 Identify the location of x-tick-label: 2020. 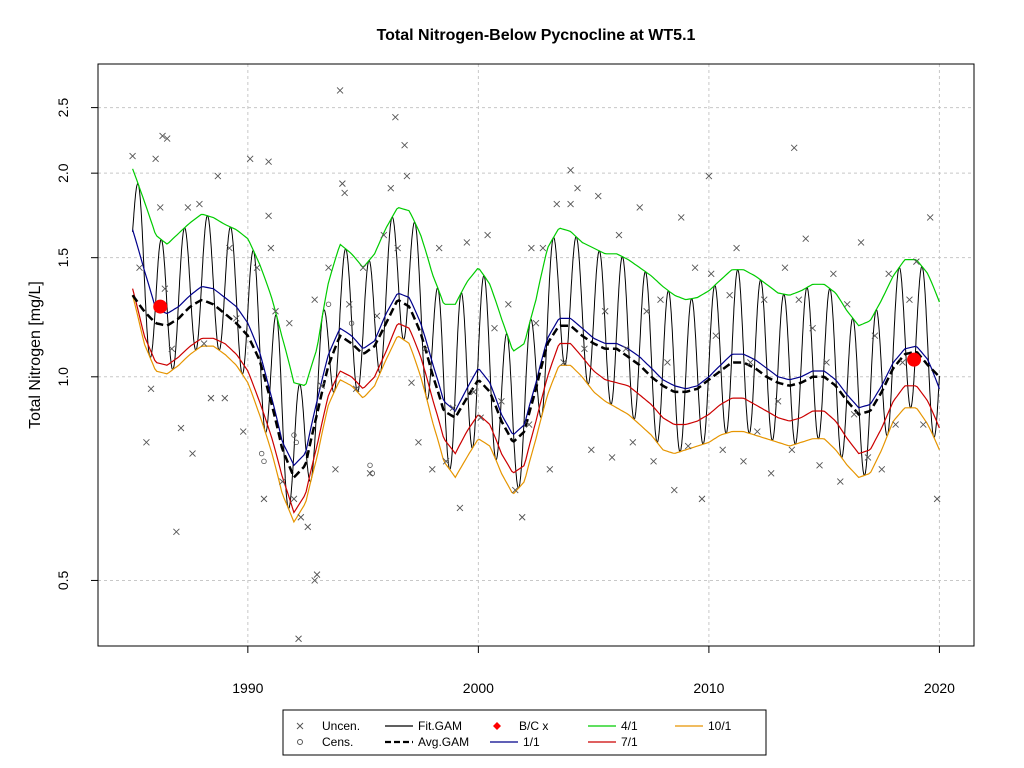
(939, 688).